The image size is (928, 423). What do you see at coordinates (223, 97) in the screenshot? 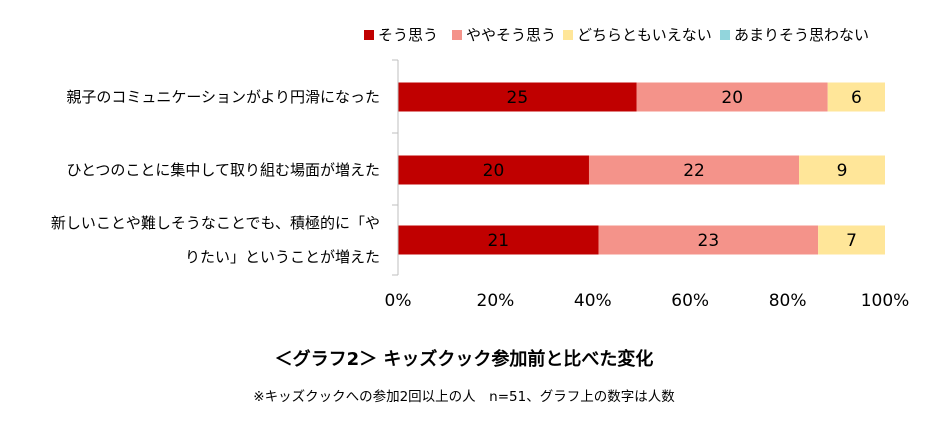
I see `category-label-0-0: 親子のコミュニケーションがより円滑になった` at bounding box center [223, 97].